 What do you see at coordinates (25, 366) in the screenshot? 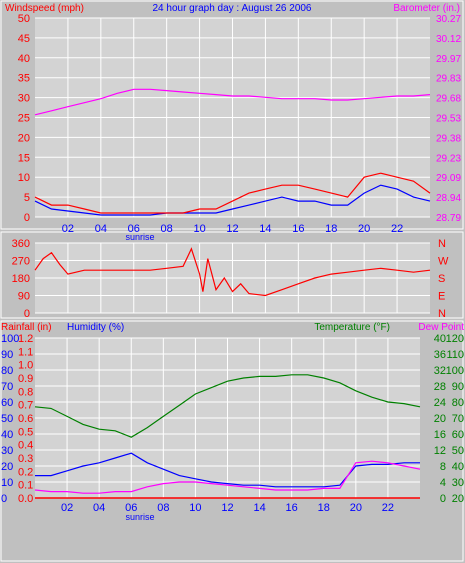
I see `rainfall-tick: 1.0` at bounding box center [25, 366].